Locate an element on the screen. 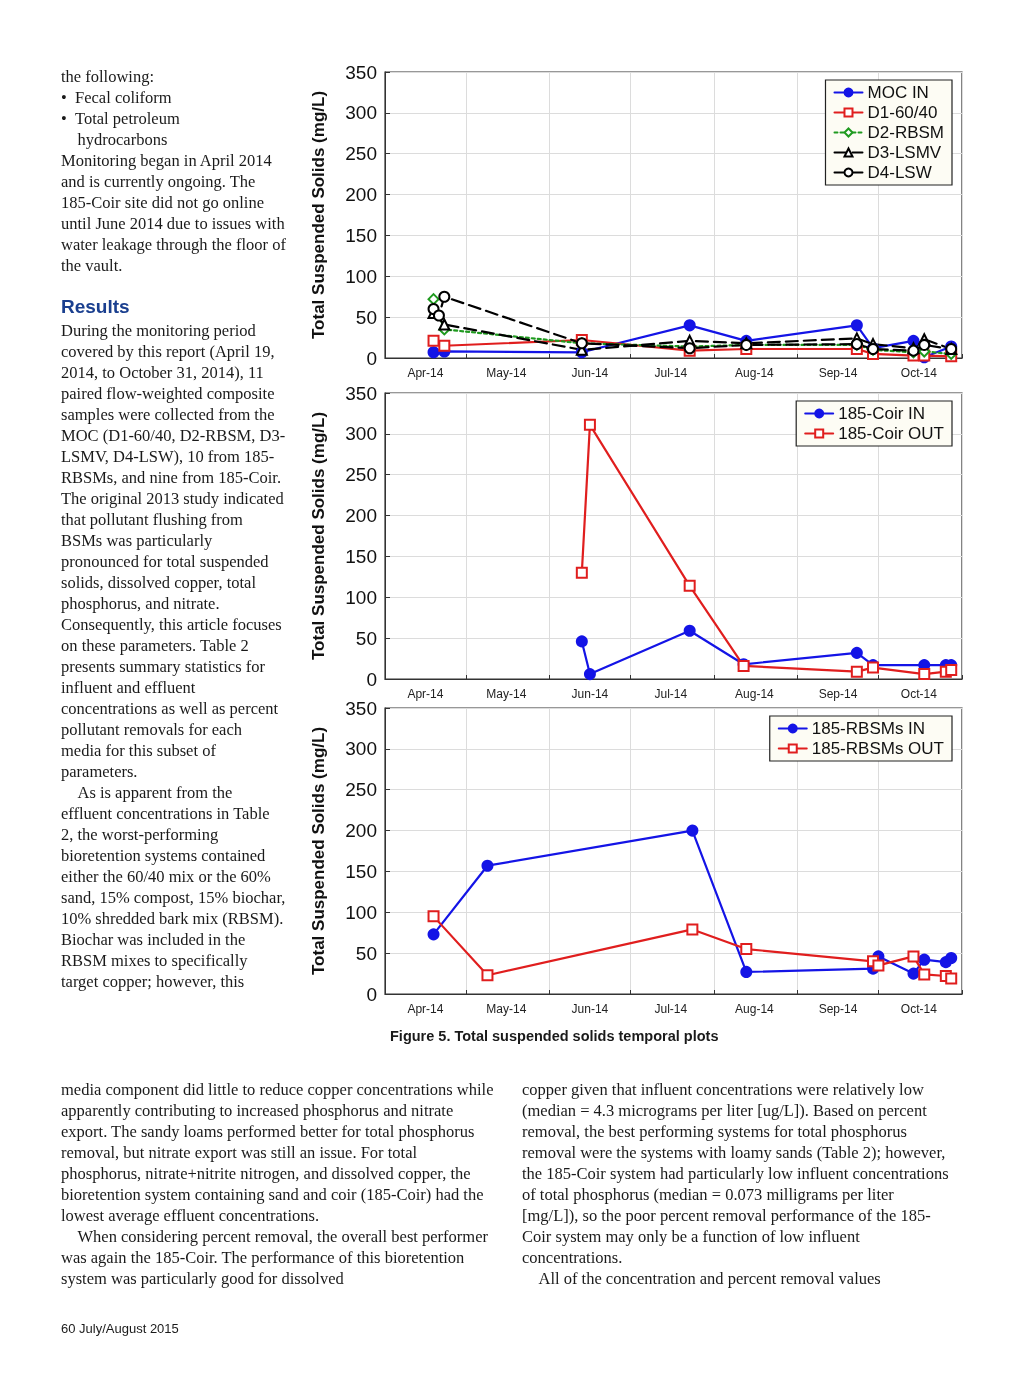 This screenshot has width=1024, height=1375. legend-label: D3-LSMV is located at coordinates (904, 152).